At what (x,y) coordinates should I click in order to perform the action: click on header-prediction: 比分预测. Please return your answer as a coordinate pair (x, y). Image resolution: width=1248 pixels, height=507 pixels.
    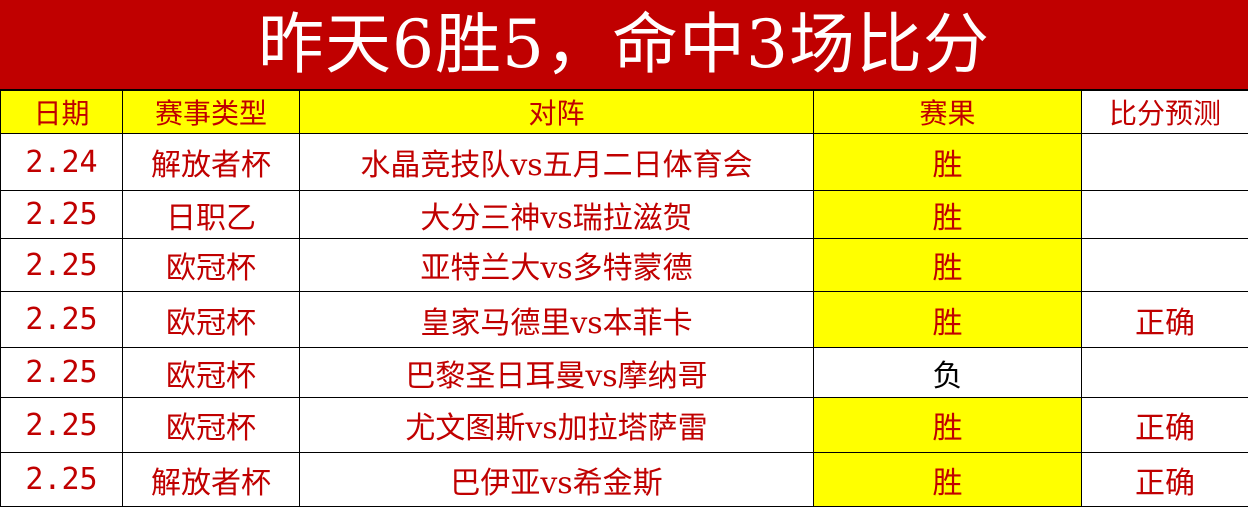
    Looking at the image, I should click on (1165, 112).